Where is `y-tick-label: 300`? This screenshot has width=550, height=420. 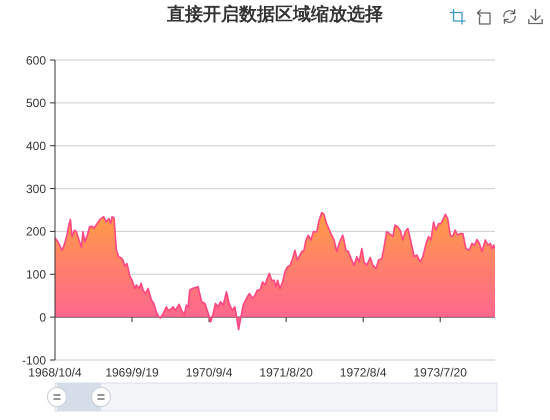 y-tick-label: 300 is located at coordinates (36, 189).